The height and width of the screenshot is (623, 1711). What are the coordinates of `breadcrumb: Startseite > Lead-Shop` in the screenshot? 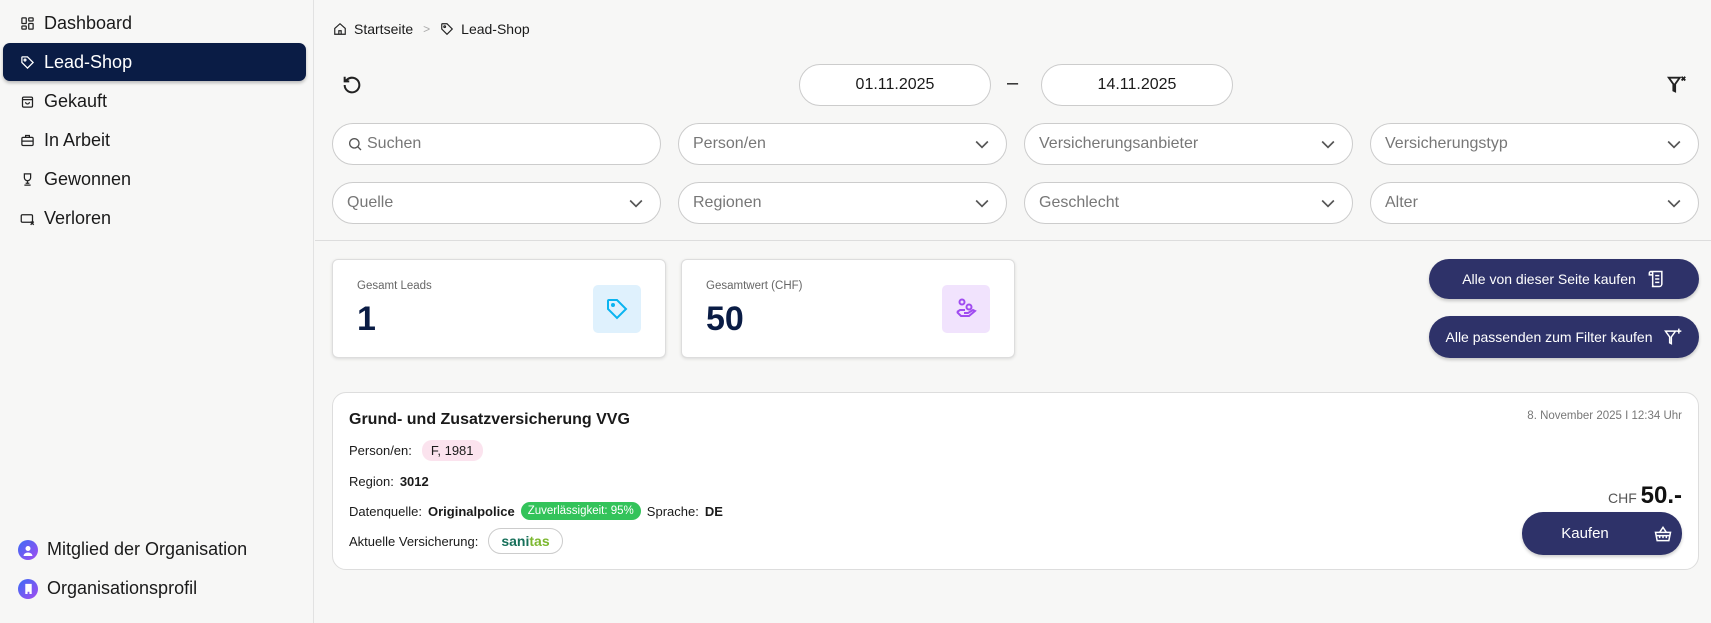 It's located at (431, 29).